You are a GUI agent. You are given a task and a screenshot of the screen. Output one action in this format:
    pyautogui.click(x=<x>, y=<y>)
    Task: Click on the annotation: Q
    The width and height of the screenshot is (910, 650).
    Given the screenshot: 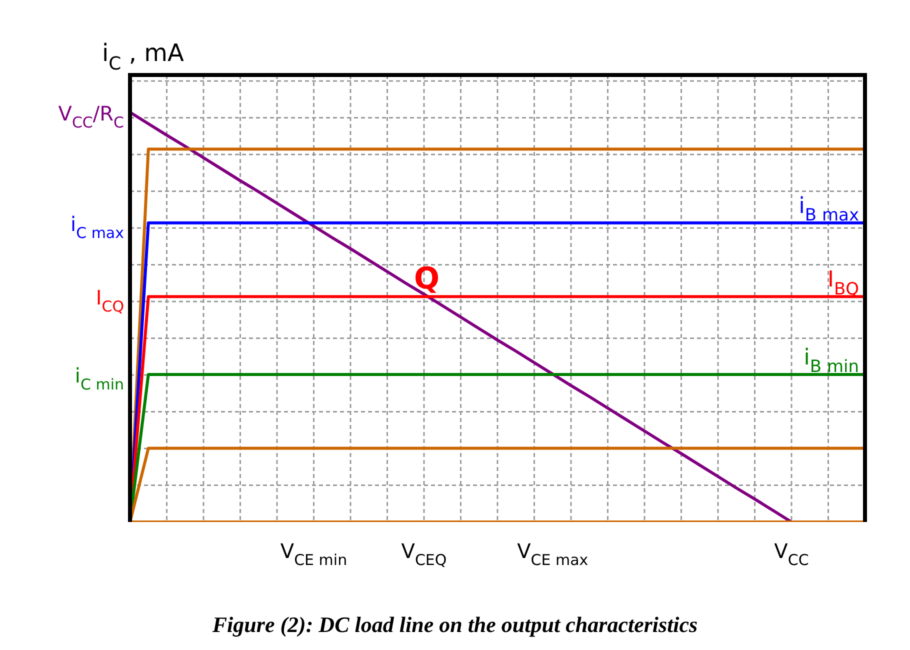 What is the action you would take?
    pyautogui.click(x=427, y=279)
    